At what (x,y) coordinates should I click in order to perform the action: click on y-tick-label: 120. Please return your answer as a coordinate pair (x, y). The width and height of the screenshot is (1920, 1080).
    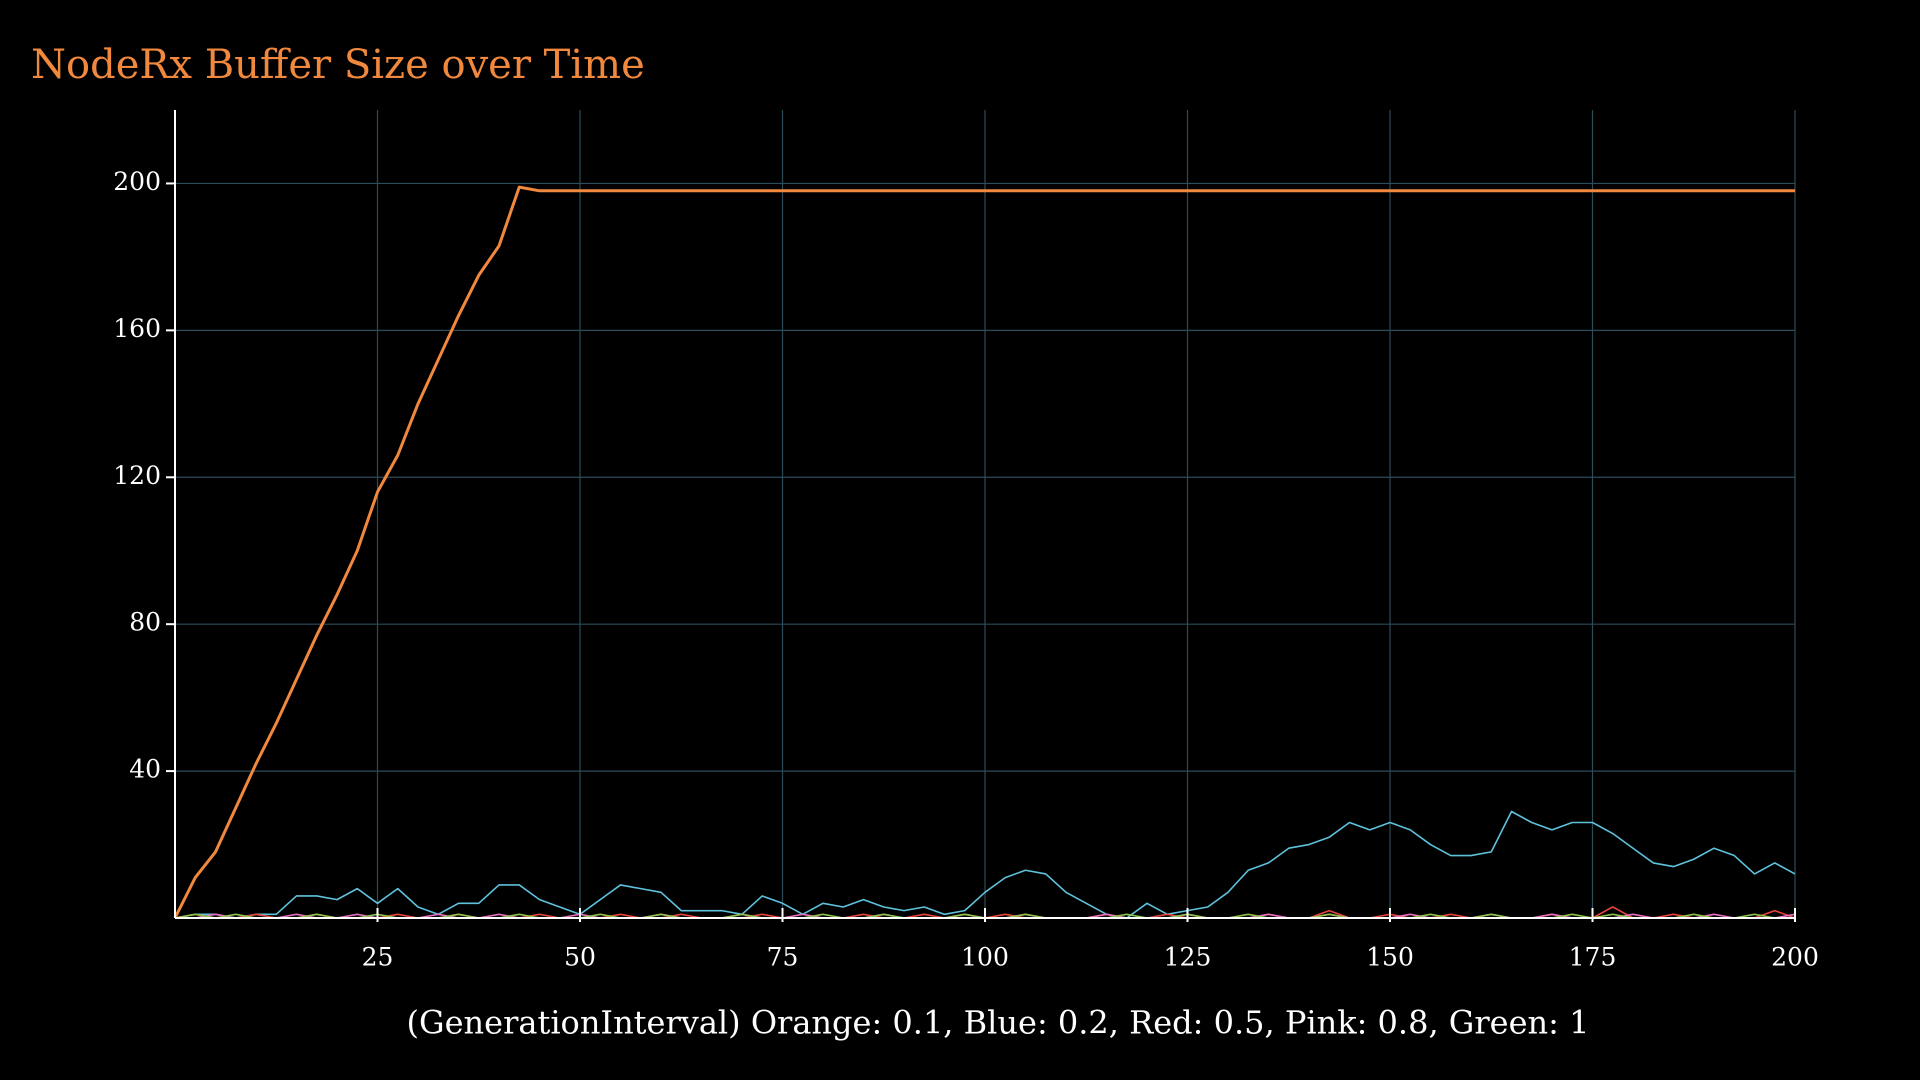
    Looking at the image, I should click on (137, 475).